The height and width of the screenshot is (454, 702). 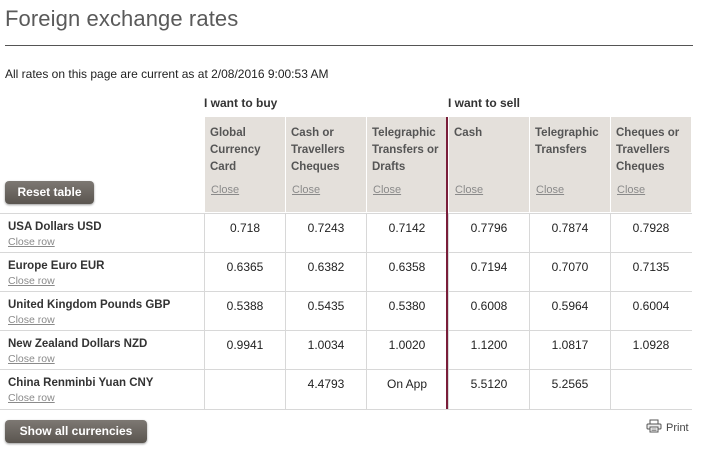 I want to click on rate-cell: 0.5964, so click(x=569, y=311).